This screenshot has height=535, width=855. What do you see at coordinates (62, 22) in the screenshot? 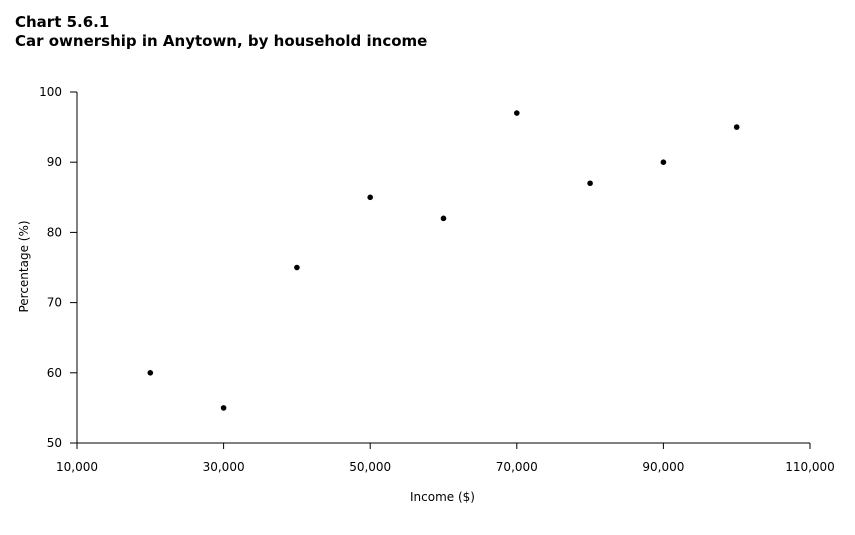
I see `chart-number: Chart 5.6.1` at bounding box center [62, 22].